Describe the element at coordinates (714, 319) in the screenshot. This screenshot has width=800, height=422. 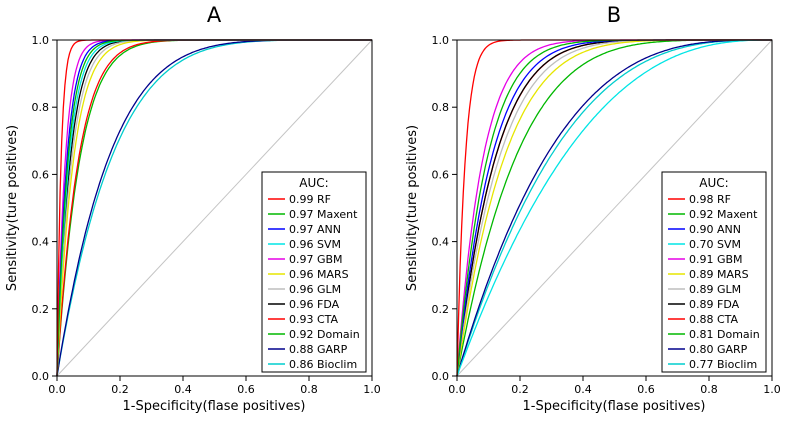
I see `legend-label-cta: 0.88 CTA` at that location.